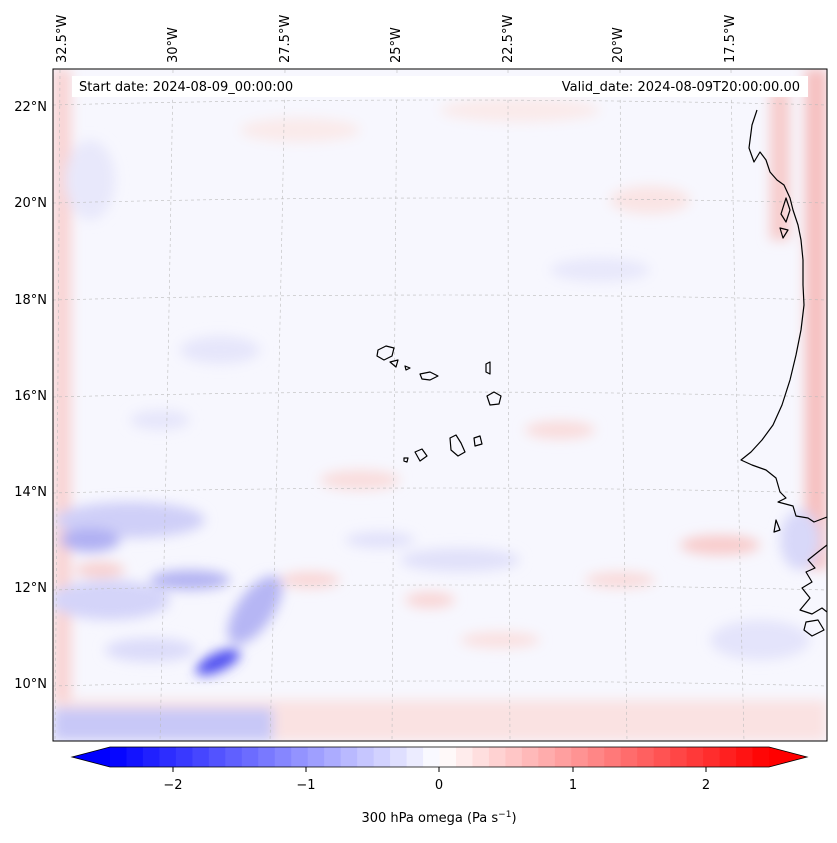 This screenshot has height=843, width=837. What do you see at coordinates (440, 86) in the screenshot?
I see `header-strip` at bounding box center [440, 86].